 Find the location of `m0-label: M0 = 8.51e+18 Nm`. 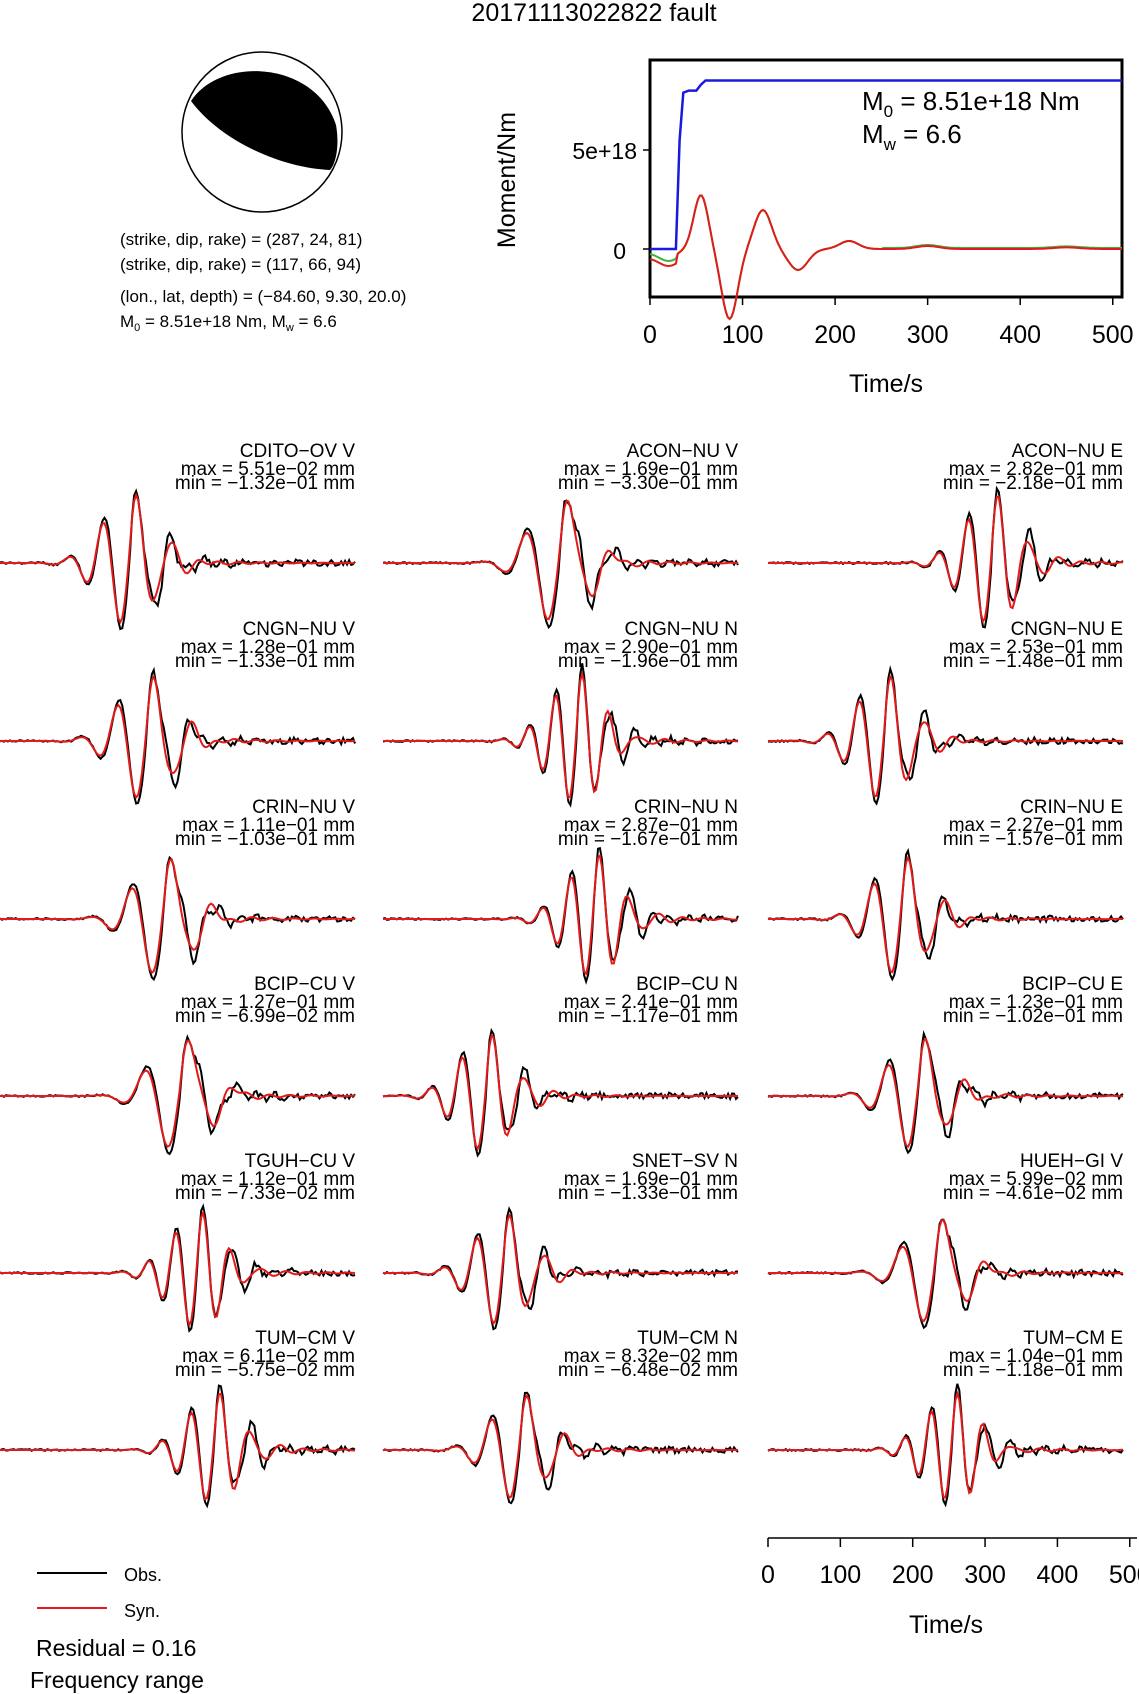

m0-label: M0 = 8.51e+18 Nm is located at coordinates (971, 103).